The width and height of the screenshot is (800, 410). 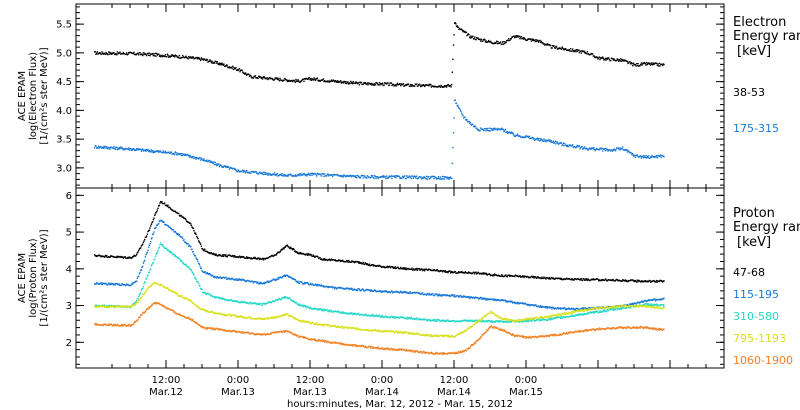 I want to click on y-axis-label-line: ACE EPAM, so click(x=22, y=96).